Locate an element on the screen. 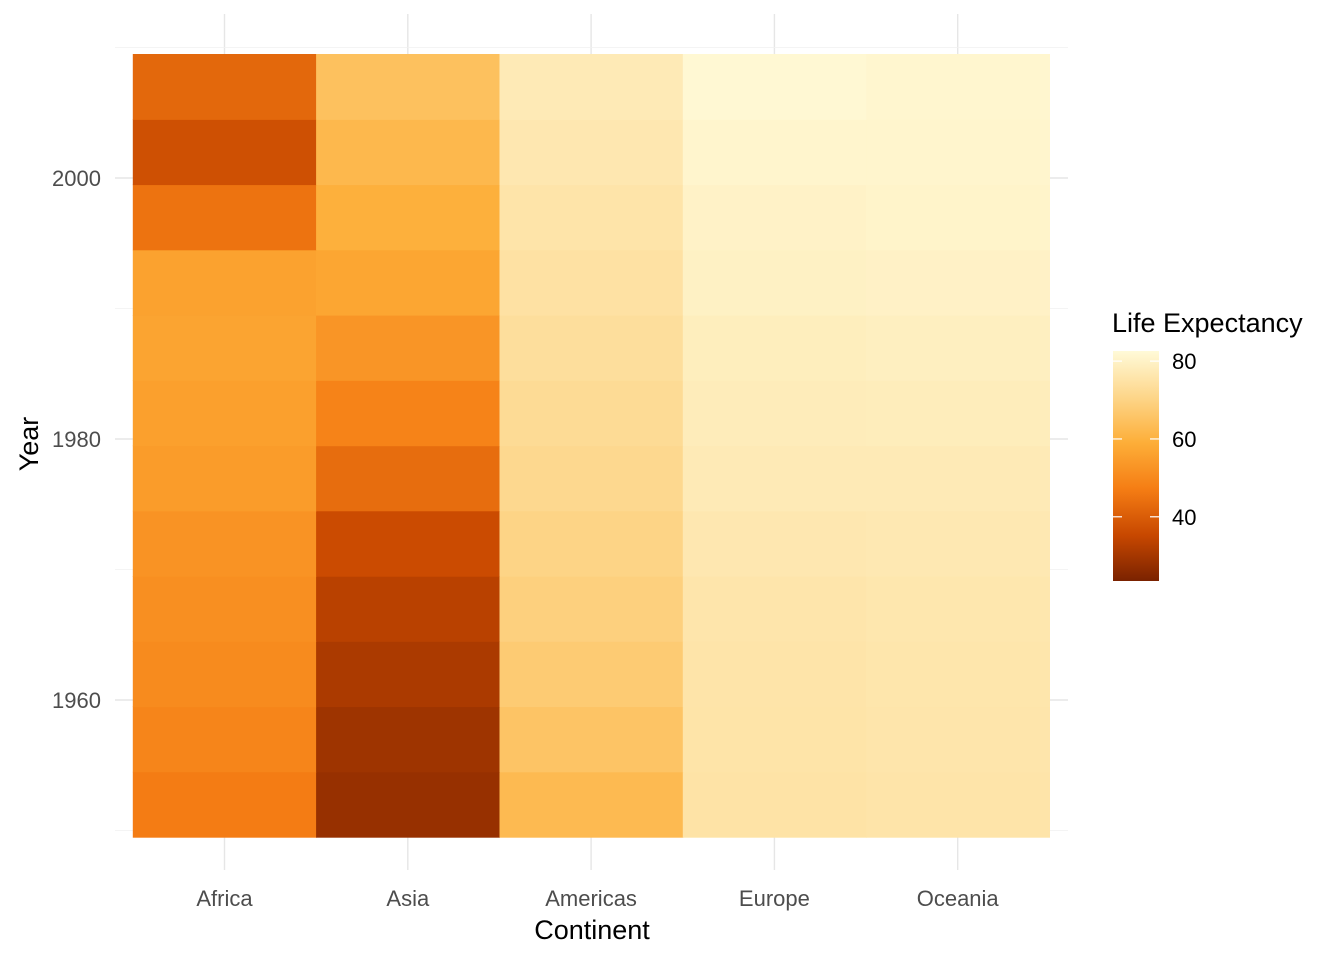 The image size is (1344, 960). x-axis-title: Continent is located at coordinates (592, 930).